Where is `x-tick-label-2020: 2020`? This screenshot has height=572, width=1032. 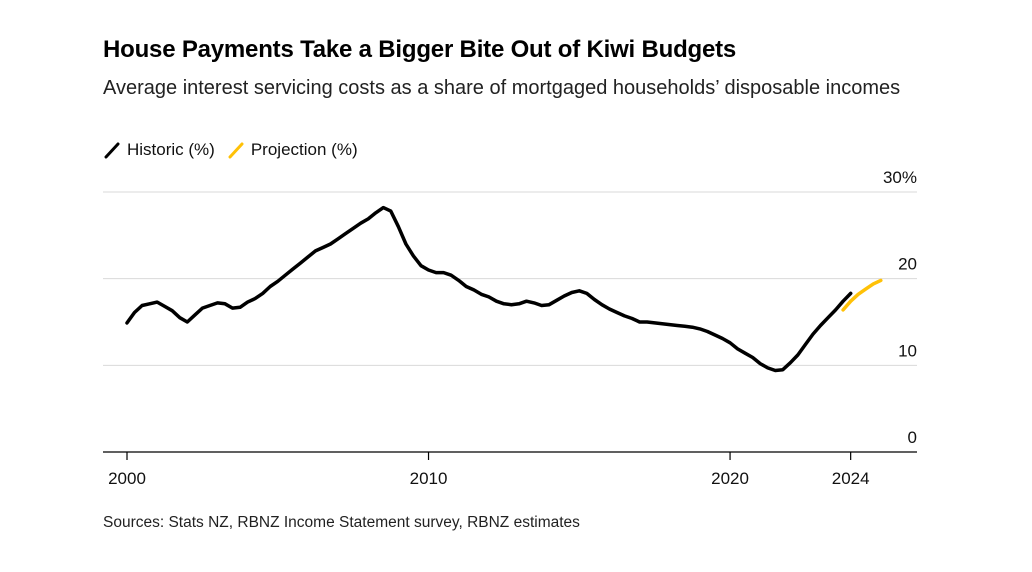 x-tick-label-2020: 2020 is located at coordinates (730, 478).